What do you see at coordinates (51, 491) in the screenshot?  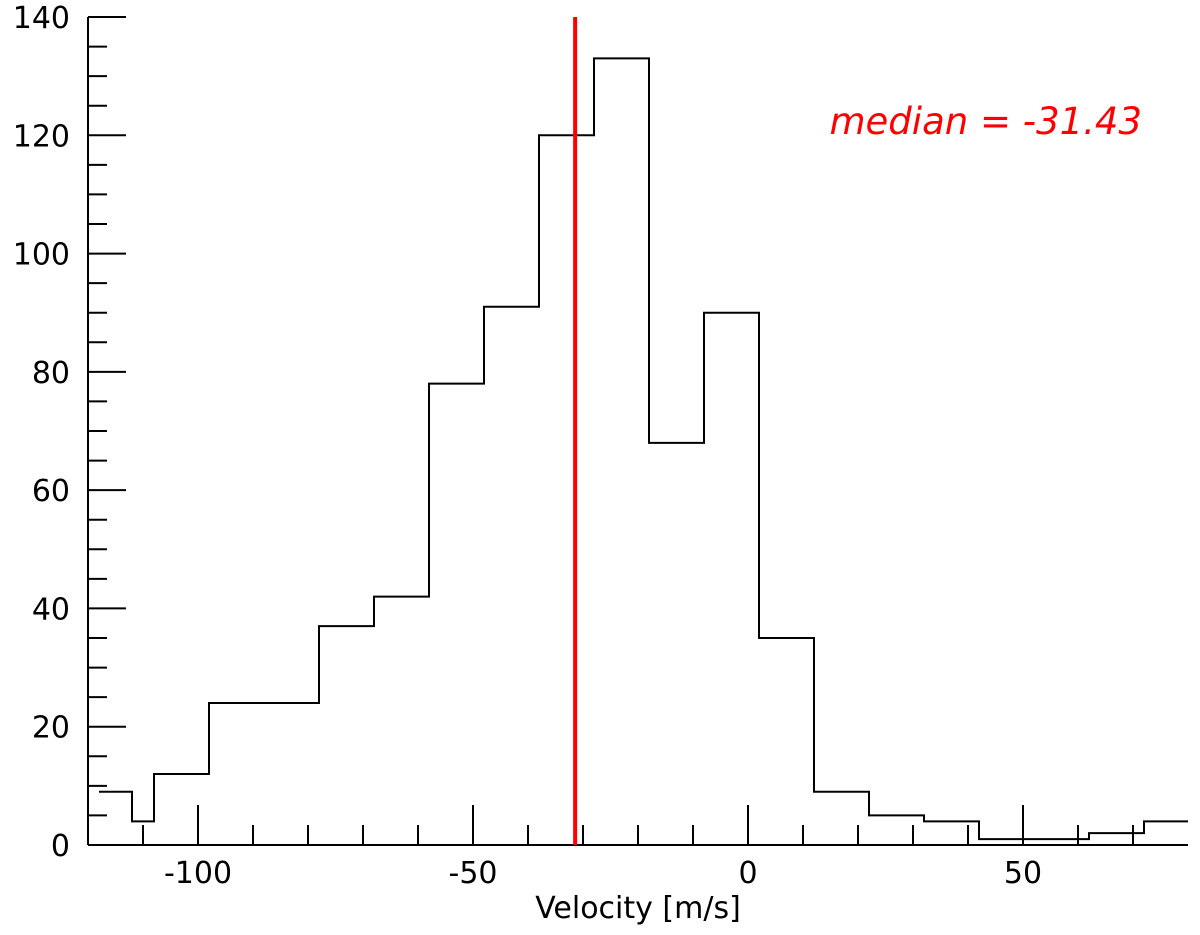 I see `y-tick-label: 60` at bounding box center [51, 491].